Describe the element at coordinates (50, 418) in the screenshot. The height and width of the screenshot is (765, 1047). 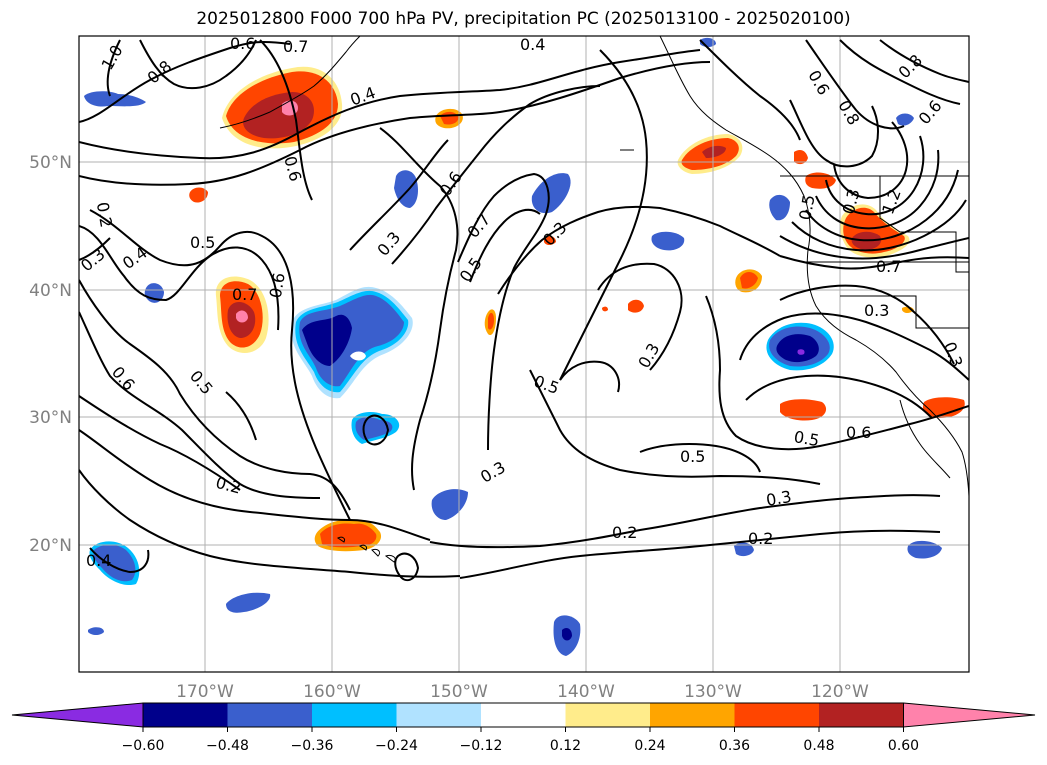
I see `lat-label-30n: 30°N` at that location.